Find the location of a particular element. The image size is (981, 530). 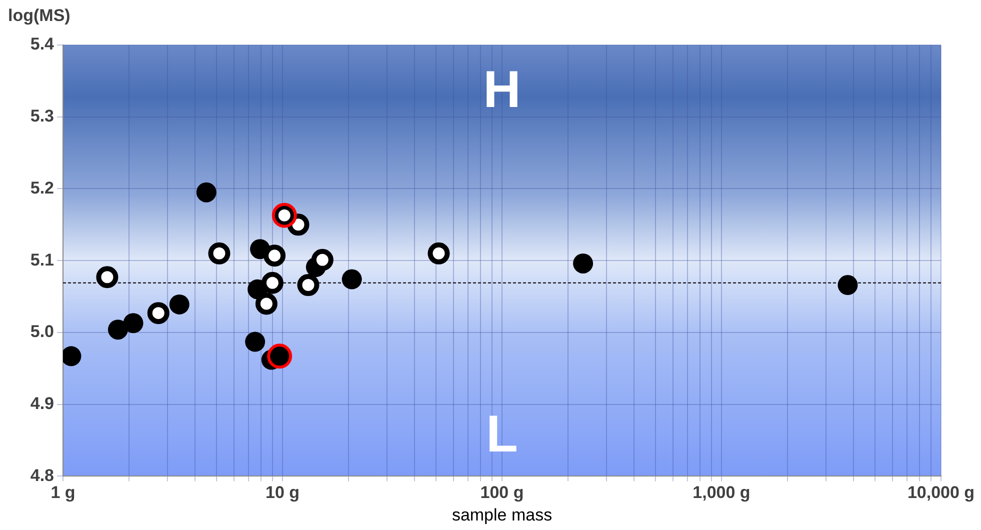

y-tick-label: 5.4 is located at coordinates (42, 44).